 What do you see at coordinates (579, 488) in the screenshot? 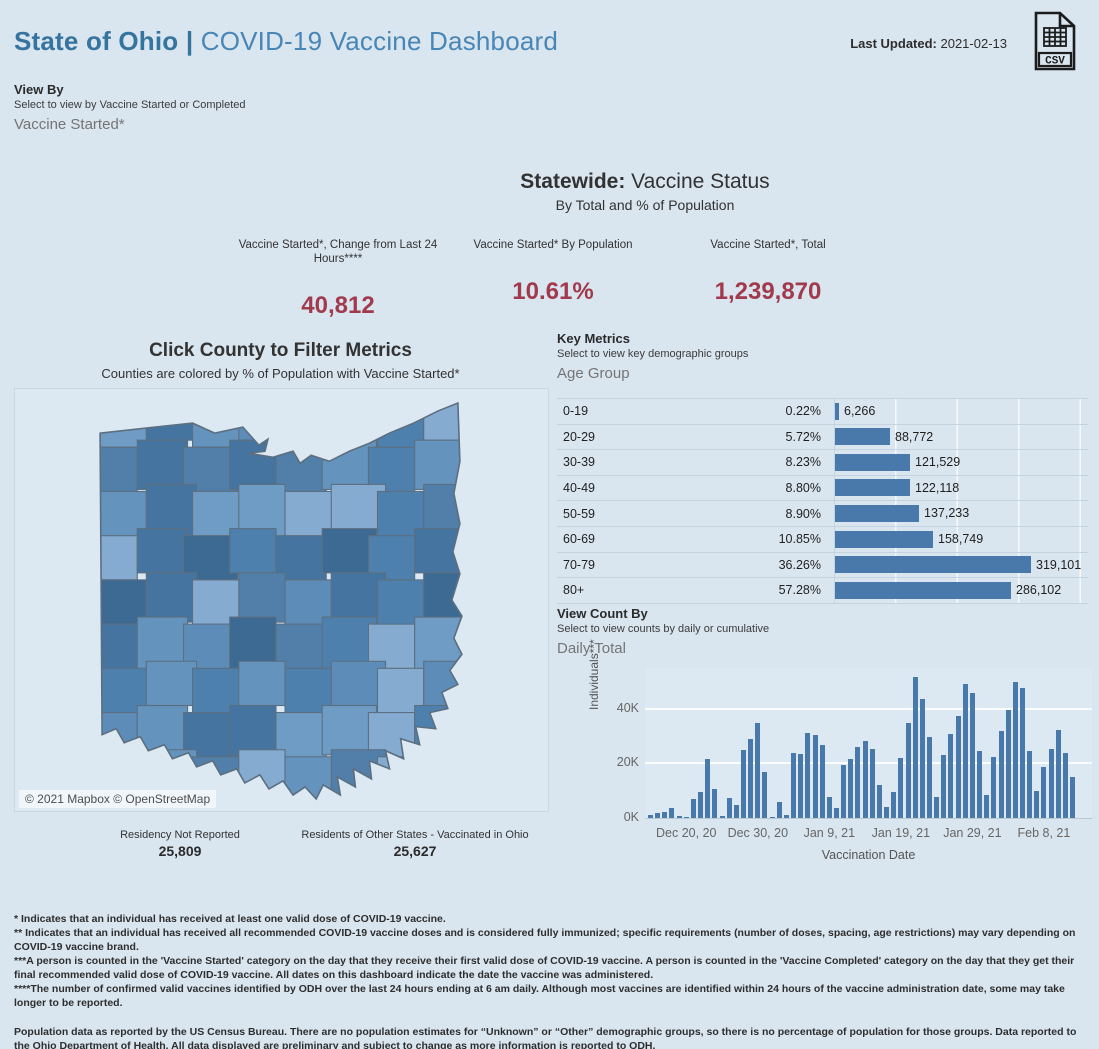
I see `age-group-label: 40-49` at bounding box center [579, 488].